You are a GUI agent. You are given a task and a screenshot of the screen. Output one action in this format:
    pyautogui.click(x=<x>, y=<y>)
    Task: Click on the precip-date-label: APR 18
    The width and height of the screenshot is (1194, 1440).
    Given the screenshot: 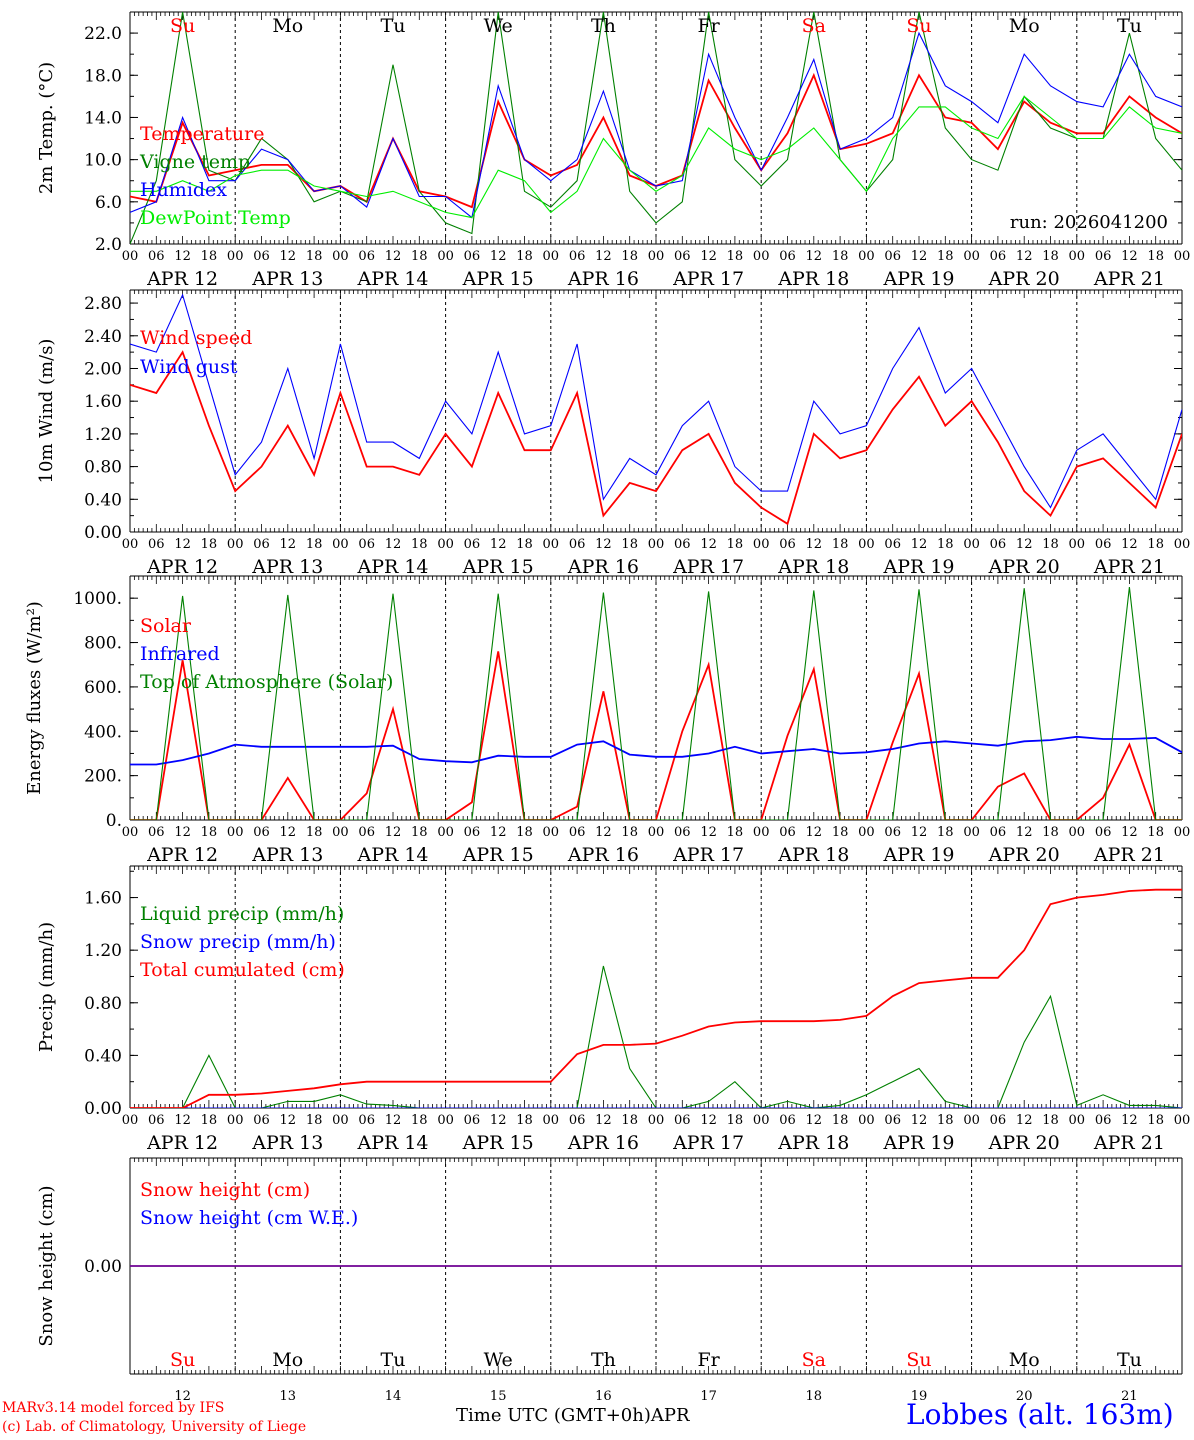 What is the action you would take?
    pyautogui.click(x=813, y=1143)
    